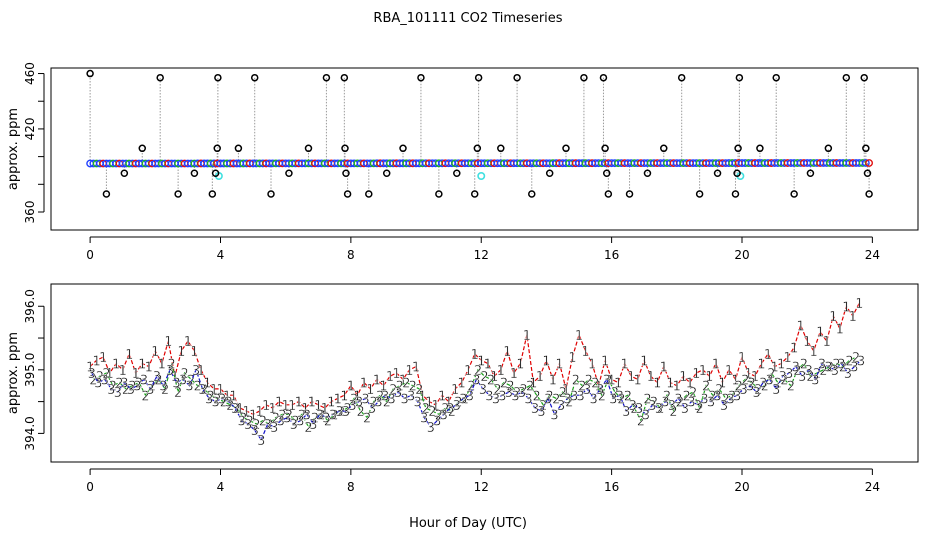 The height and width of the screenshot is (540, 936). What do you see at coordinates (865, 163) in the screenshot?
I see `top-baseline-point` at bounding box center [865, 163].